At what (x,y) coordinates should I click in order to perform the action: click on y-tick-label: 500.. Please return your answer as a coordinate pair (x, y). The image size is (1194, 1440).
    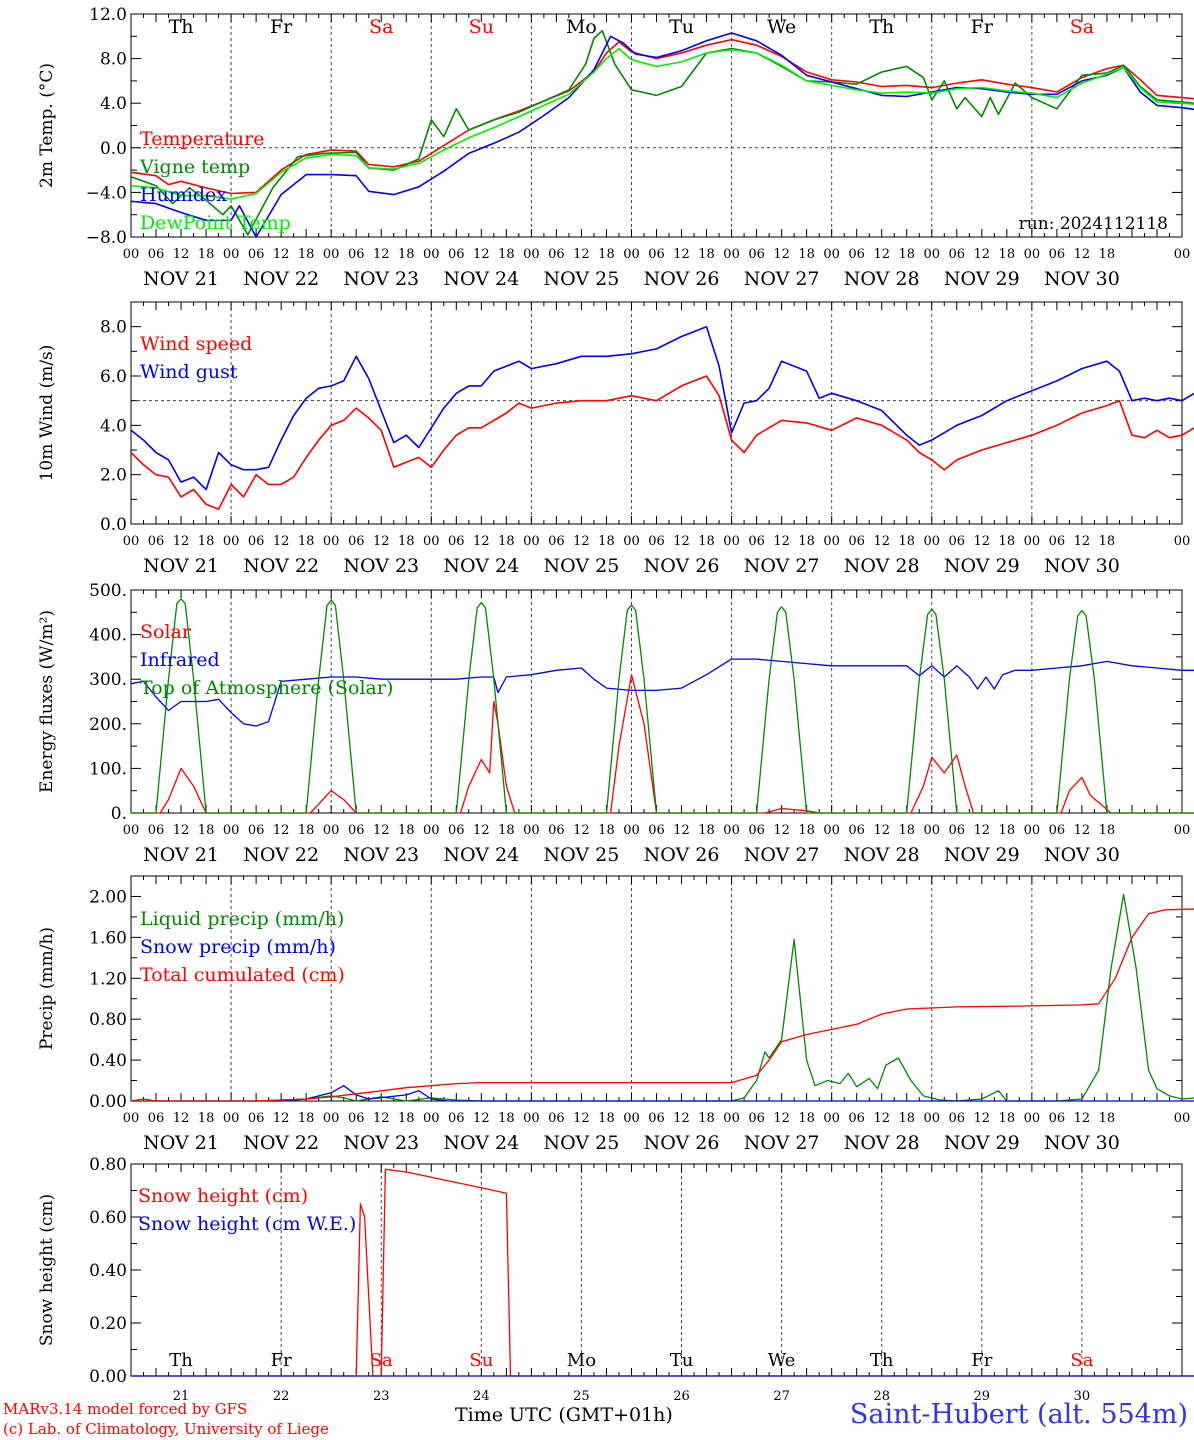
    Looking at the image, I should click on (108, 591).